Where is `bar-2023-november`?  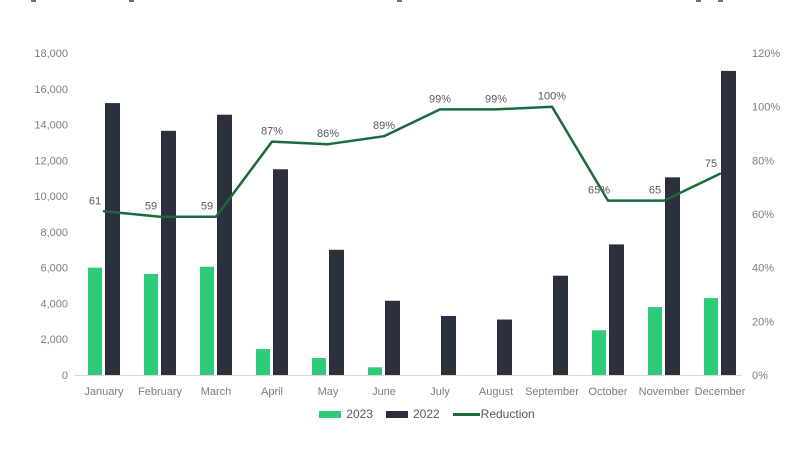
bar-2023-november is located at coordinates (655, 341).